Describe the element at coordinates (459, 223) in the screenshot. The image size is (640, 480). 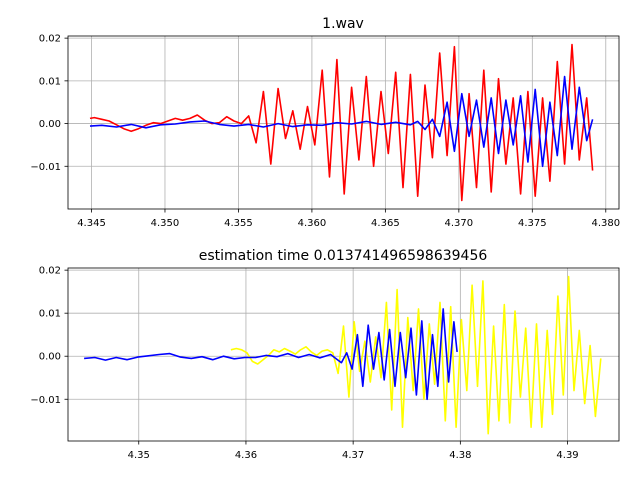
I see `x-tick-label: 4.370` at that location.